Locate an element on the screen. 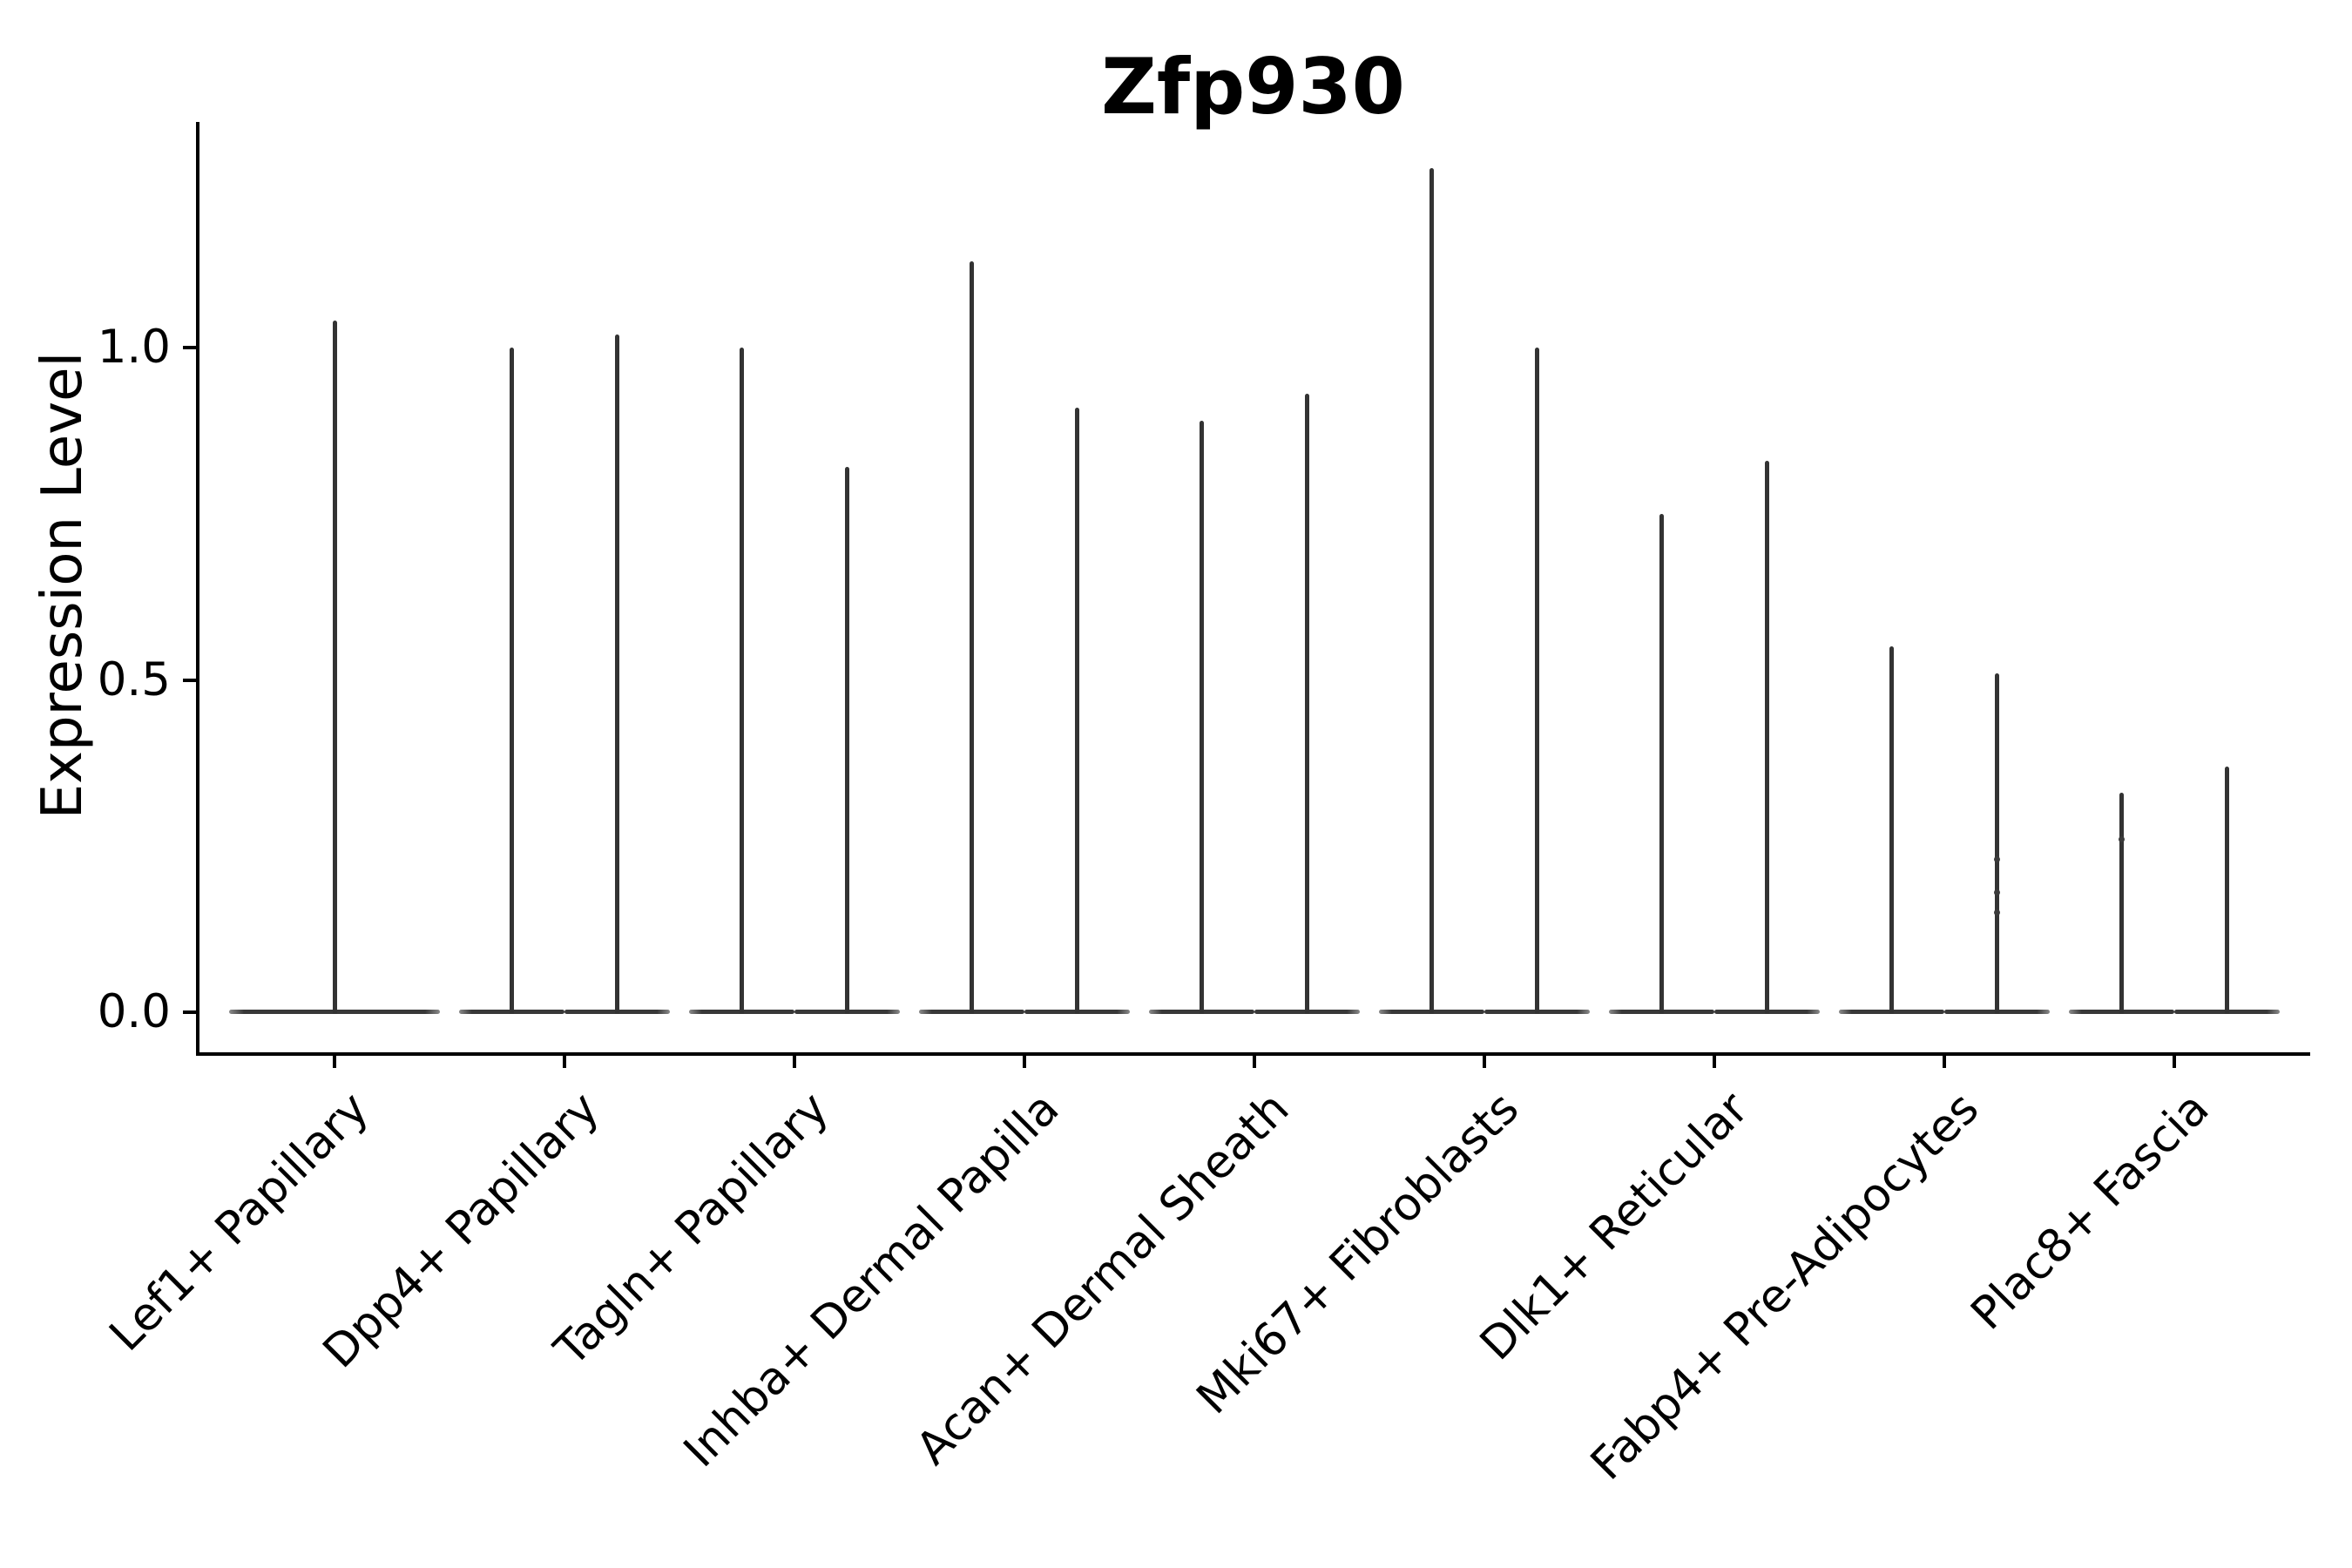  y-tick-label: 0.5 is located at coordinates (134, 679).